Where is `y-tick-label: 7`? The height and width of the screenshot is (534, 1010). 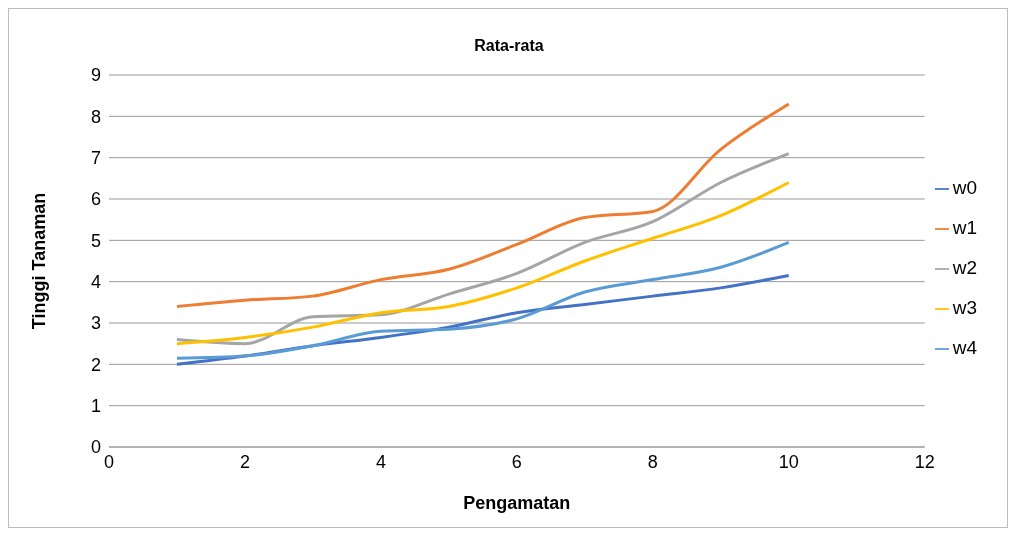
y-tick-label: 7 is located at coordinates (95, 158).